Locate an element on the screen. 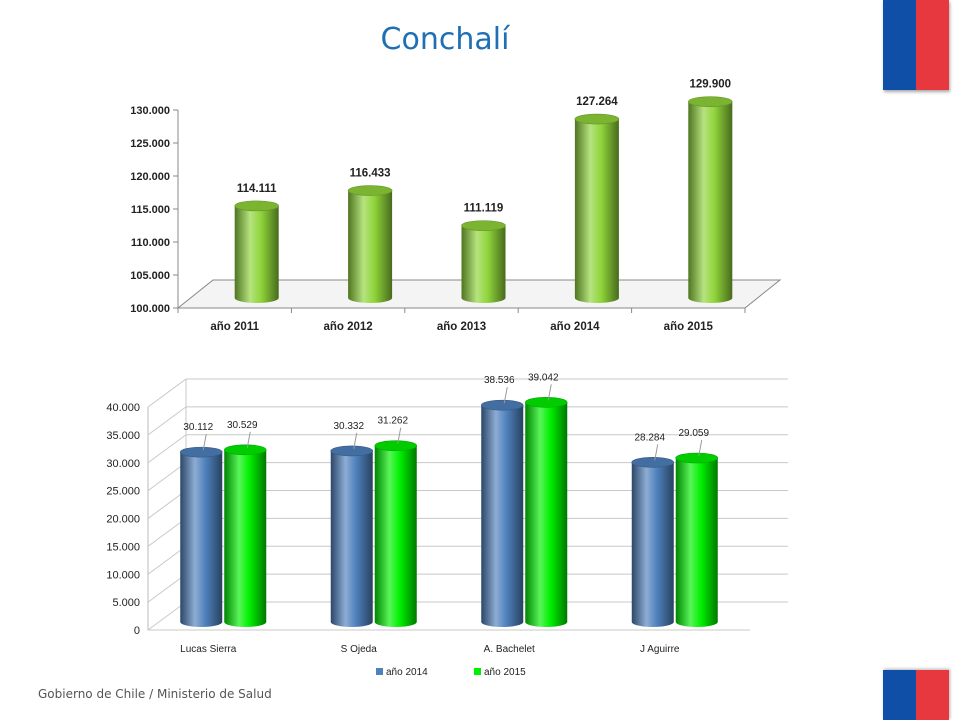 Image resolution: width=960 pixels, height=720 pixels. x-tick-label: J Aguirre is located at coordinates (660, 649).